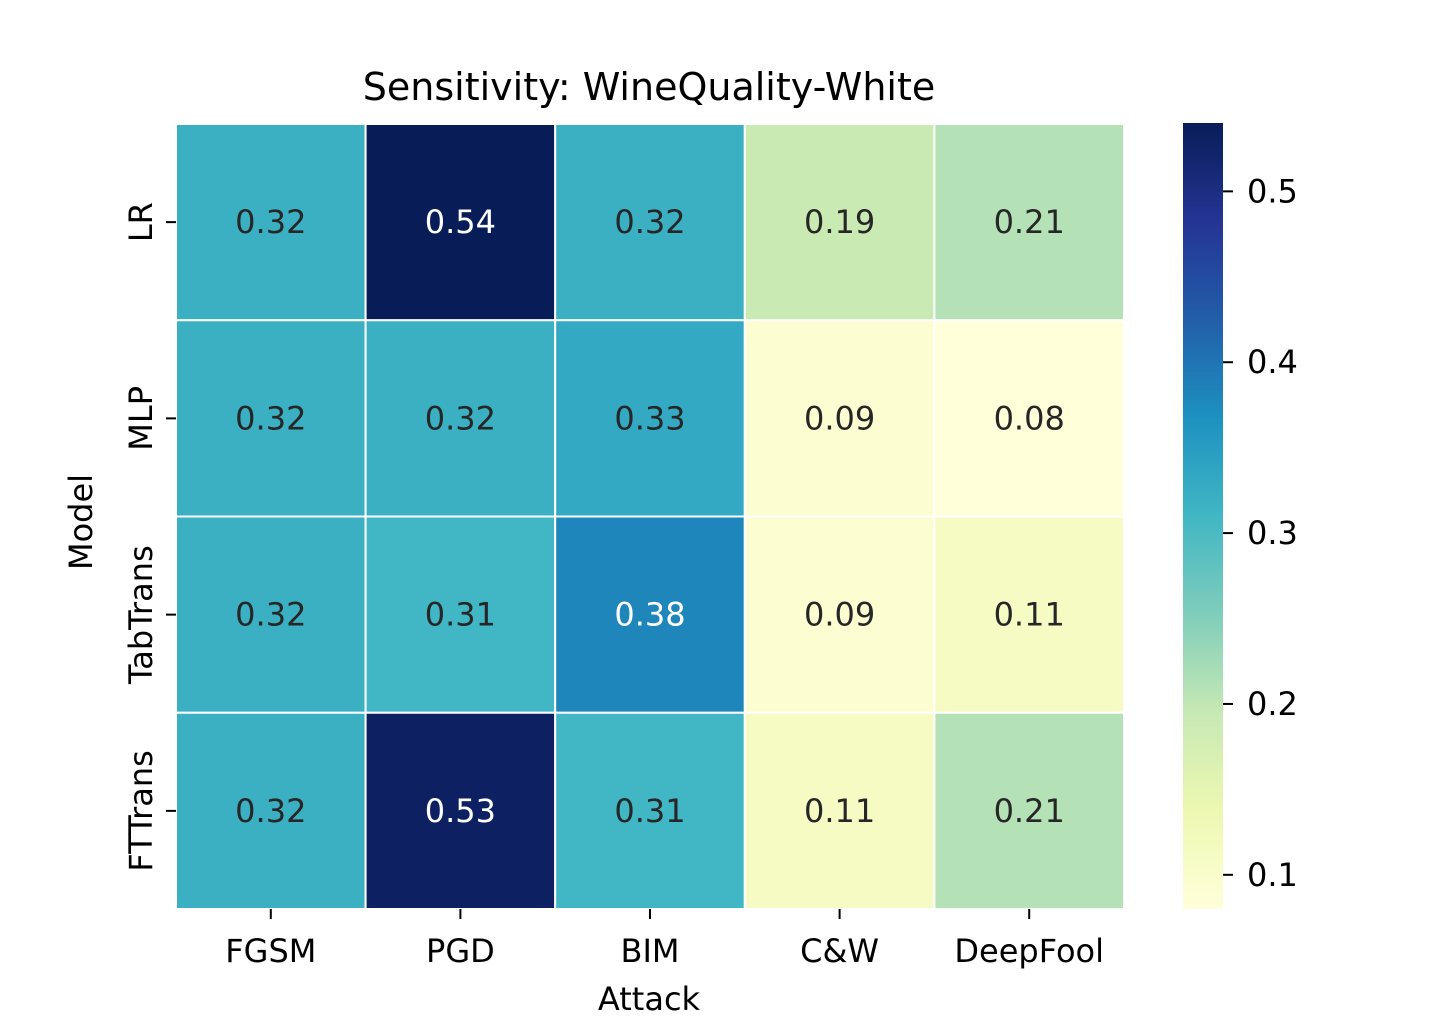 This screenshot has height=1022, width=1435. Describe the element at coordinates (270, 951) in the screenshot. I see `x-tick-label: FGSM` at that location.